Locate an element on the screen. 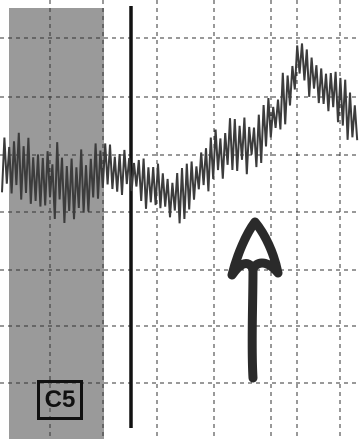 Image resolution: width=359 pixels, height=439 pixels. panel-label: C5 is located at coordinates (60, 400).